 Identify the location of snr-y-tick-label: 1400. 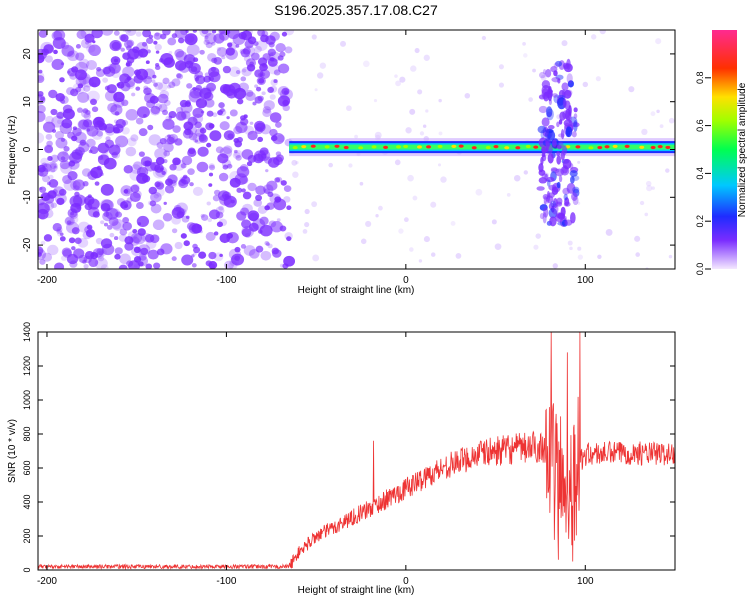
(27, 332).